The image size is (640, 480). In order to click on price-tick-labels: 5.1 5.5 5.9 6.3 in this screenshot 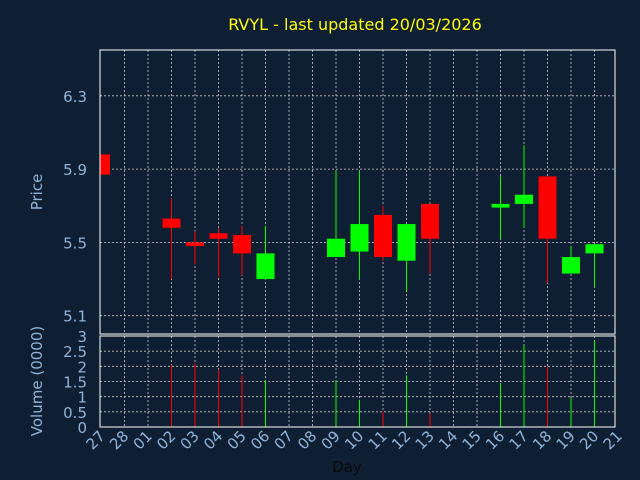, I will do `click(75, 207)`.